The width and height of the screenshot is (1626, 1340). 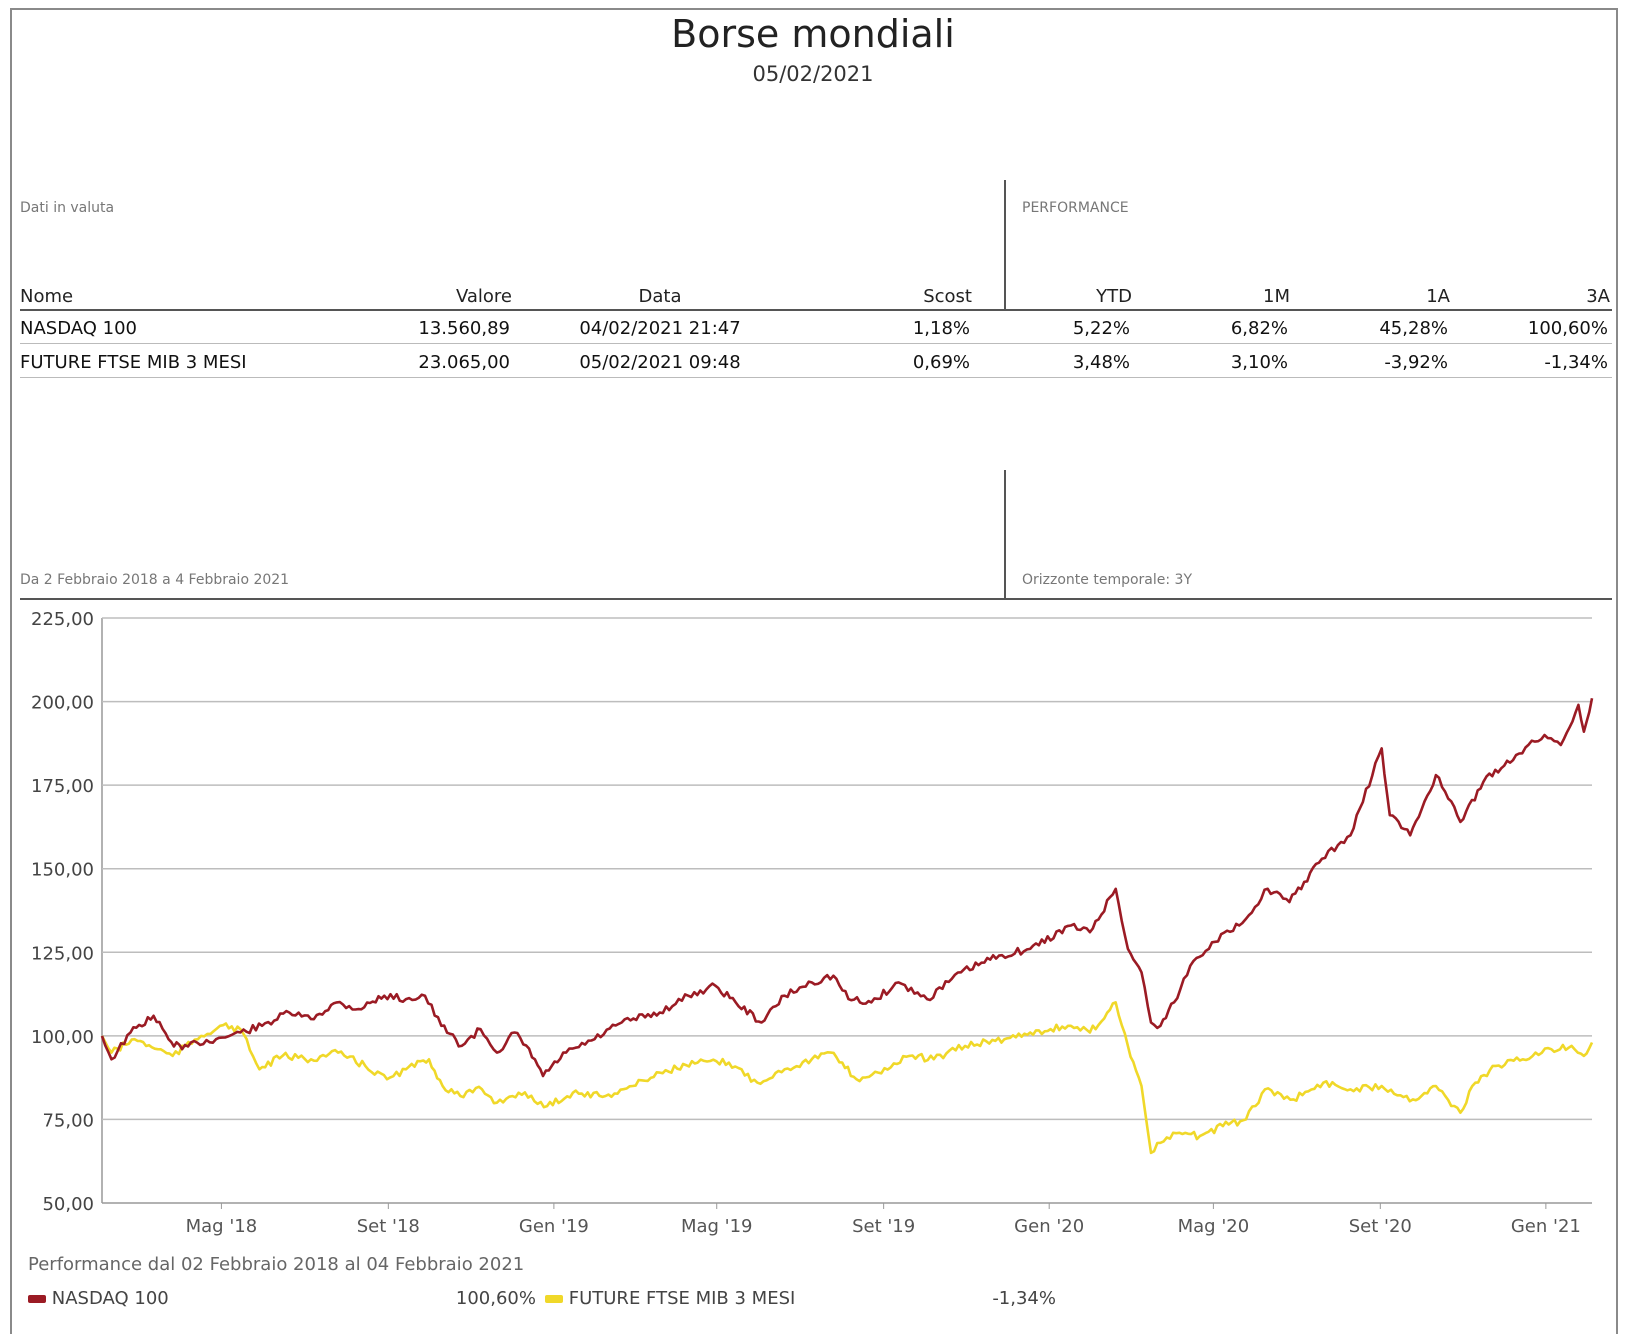 I want to click on legend-label: FUTURE FTSE MIB 3 MESI, so click(x=682, y=1298).